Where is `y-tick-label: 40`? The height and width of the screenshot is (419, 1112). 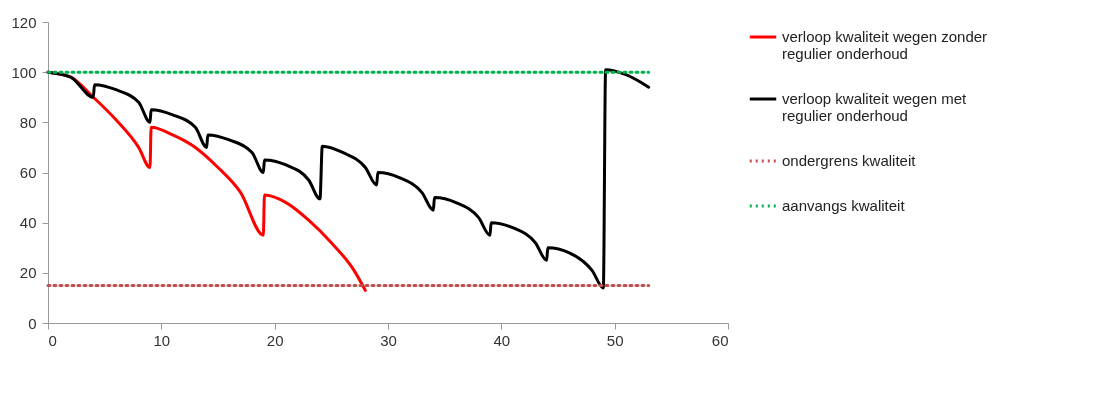 y-tick-label: 40 is located at coordinates (28, 223).